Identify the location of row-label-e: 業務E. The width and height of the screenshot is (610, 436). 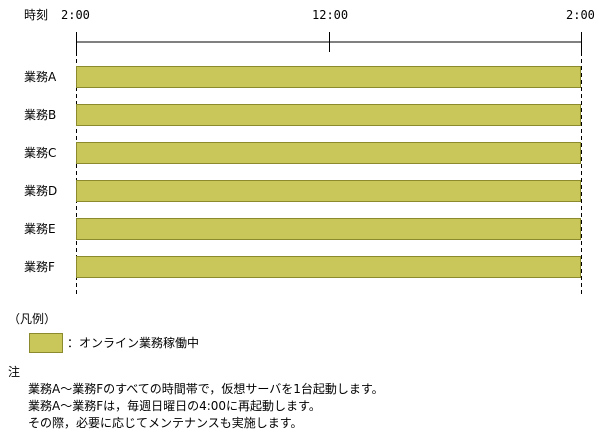
(40, 229).